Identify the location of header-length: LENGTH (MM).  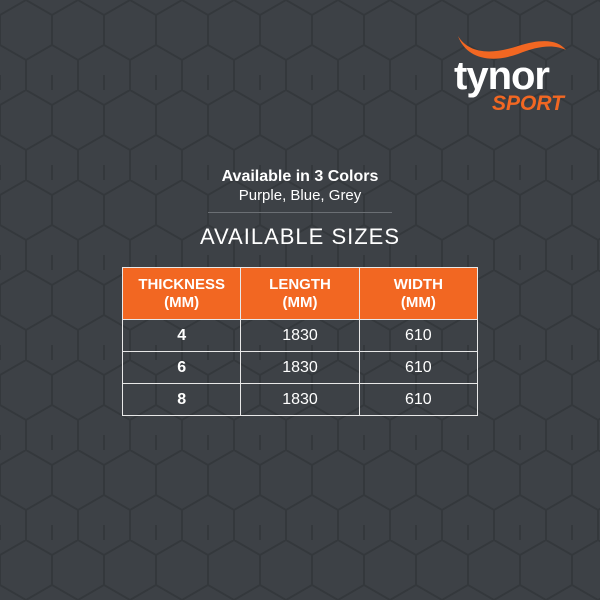
(300, 293).